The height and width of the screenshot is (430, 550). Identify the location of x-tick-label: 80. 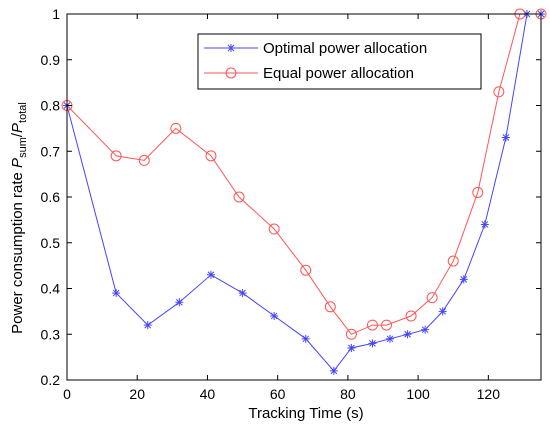
(348, 394).